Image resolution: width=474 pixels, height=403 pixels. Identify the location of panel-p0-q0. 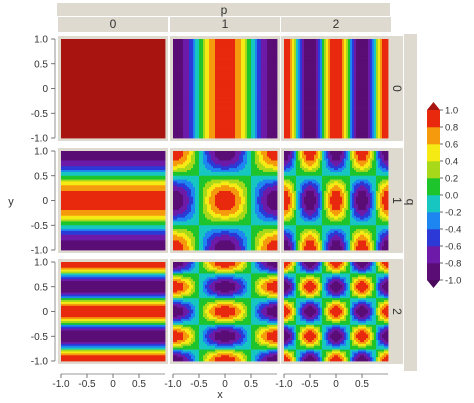
(113, 88).